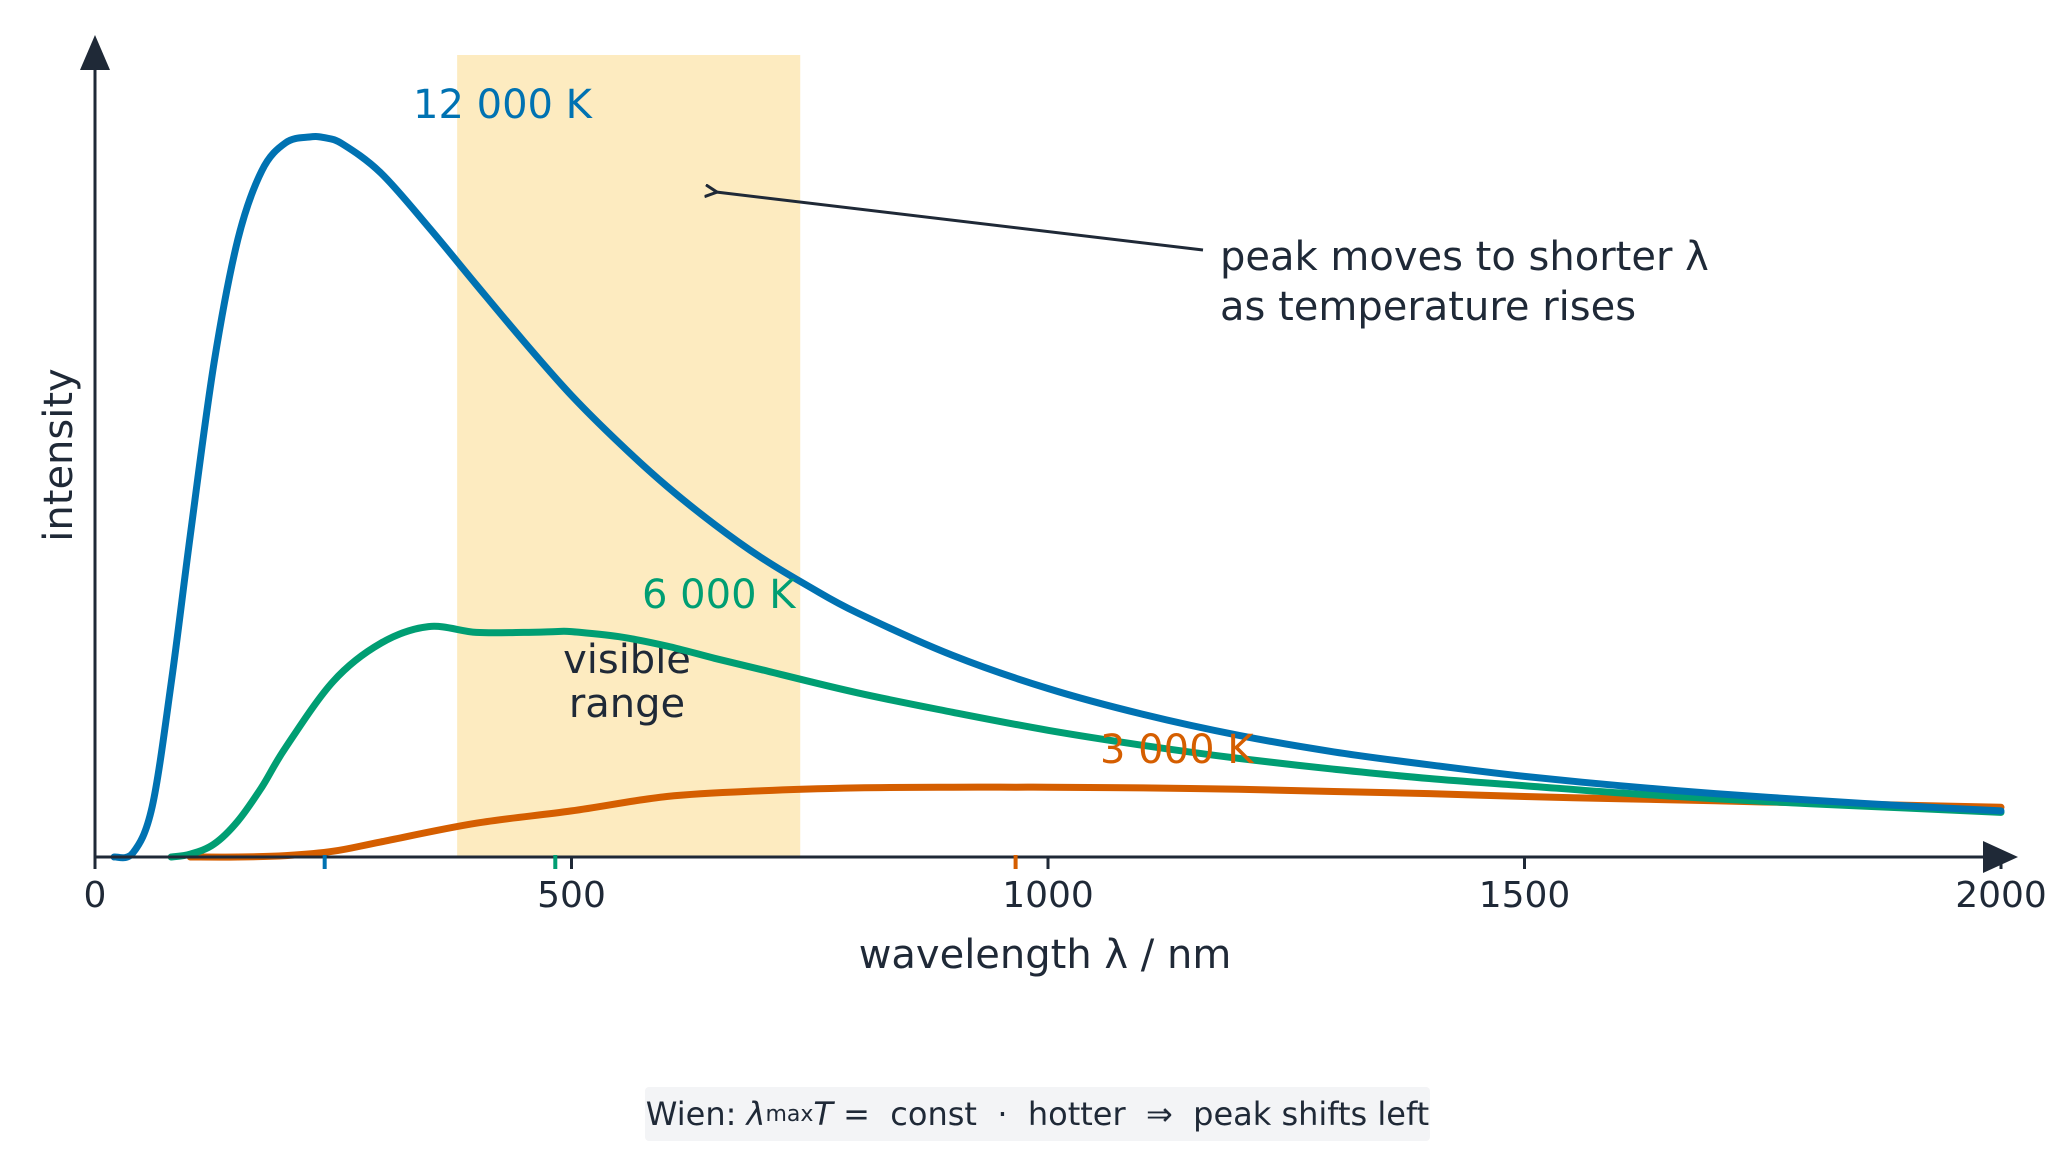  Describe the element at coordinates (95, 895) in the screenshot. I see `x-tick-label: 0` at that location.